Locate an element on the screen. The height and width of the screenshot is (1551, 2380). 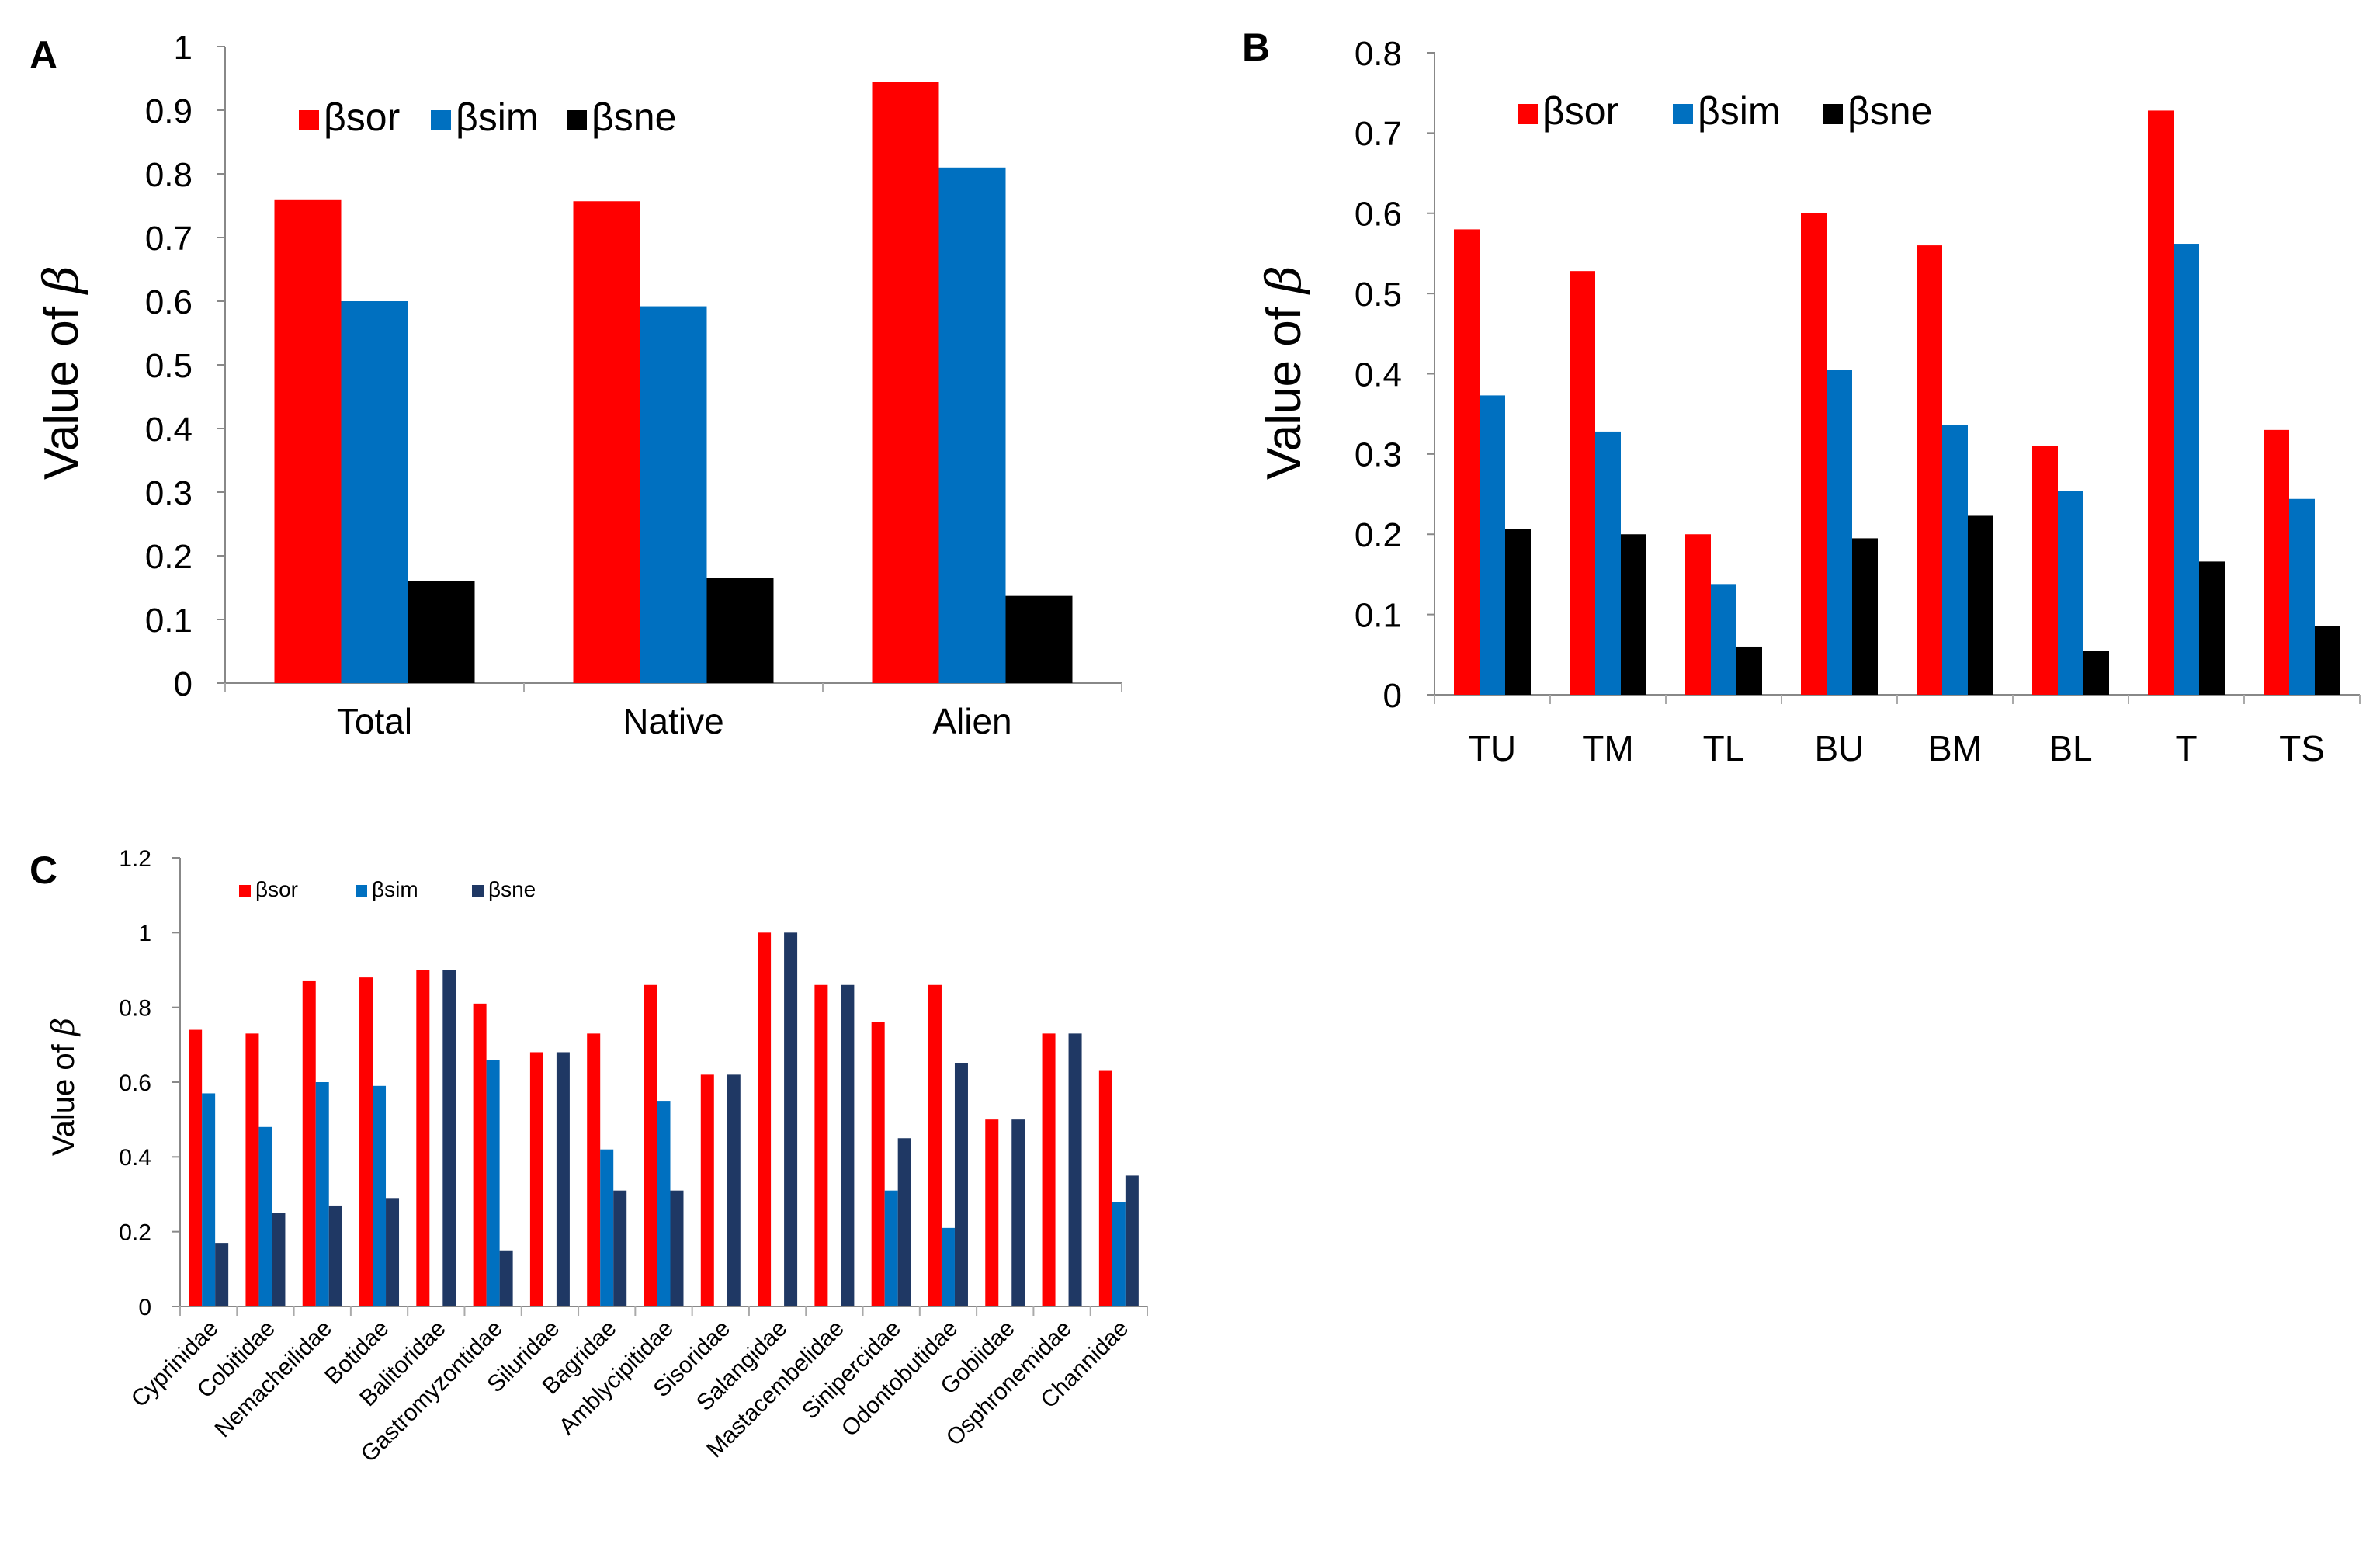
x-category-label: Native is located at coordinates (673, 721).